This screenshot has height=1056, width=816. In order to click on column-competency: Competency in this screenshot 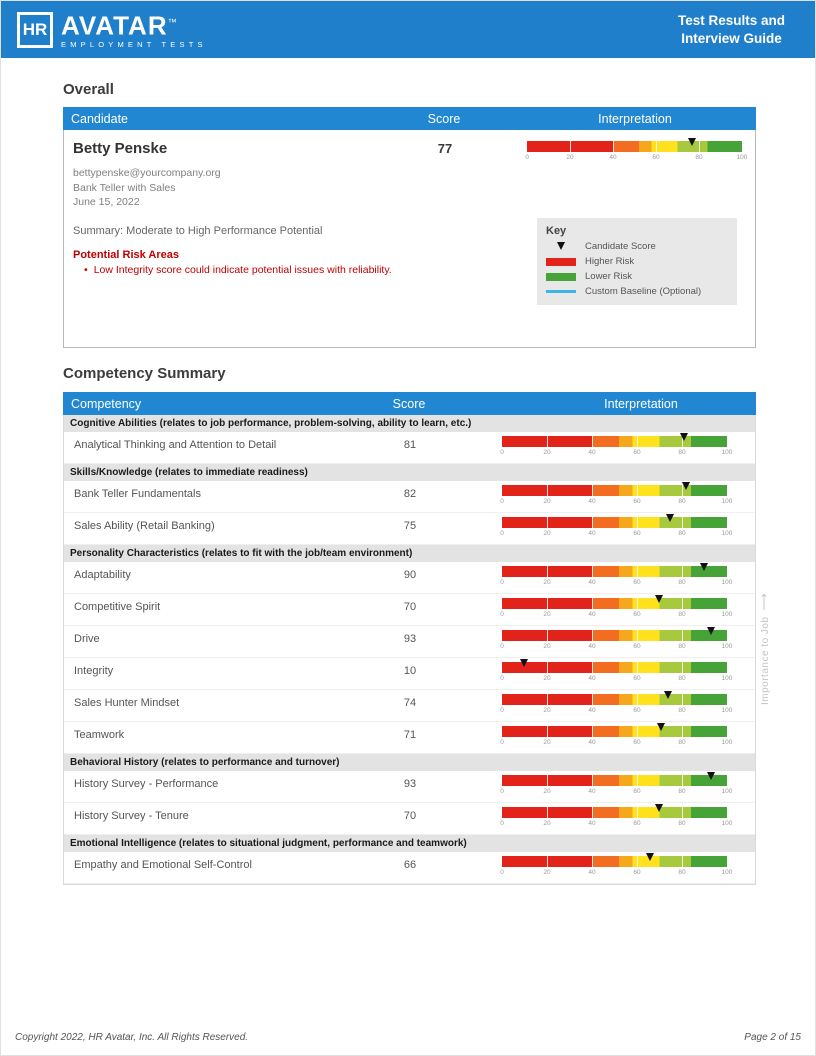, I will do `click(106, 403)`.